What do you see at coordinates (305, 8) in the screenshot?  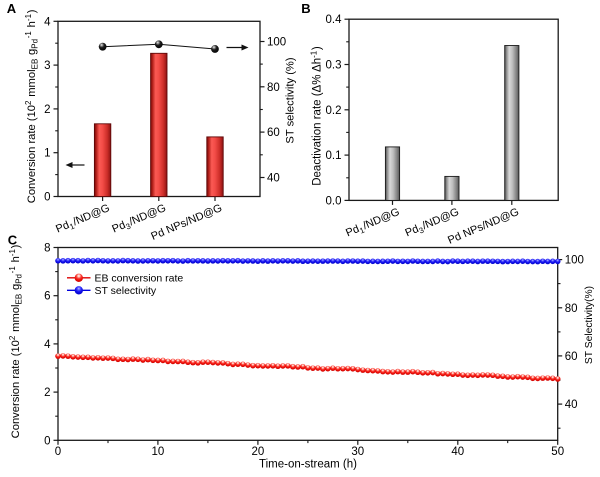 I see `svg-text: B` at bounding box center [305, 8].